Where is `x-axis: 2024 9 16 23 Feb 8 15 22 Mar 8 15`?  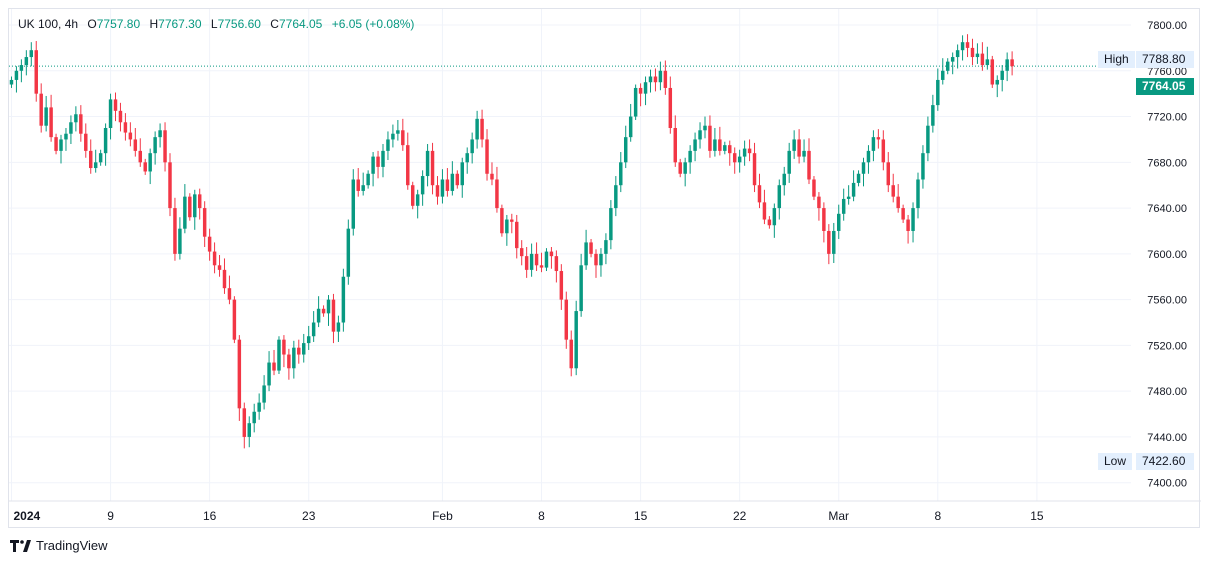
x-axis: 2024 9 16 23 Feb 8 15 22 Mar 8 15 is located at coordinates (528, 516).